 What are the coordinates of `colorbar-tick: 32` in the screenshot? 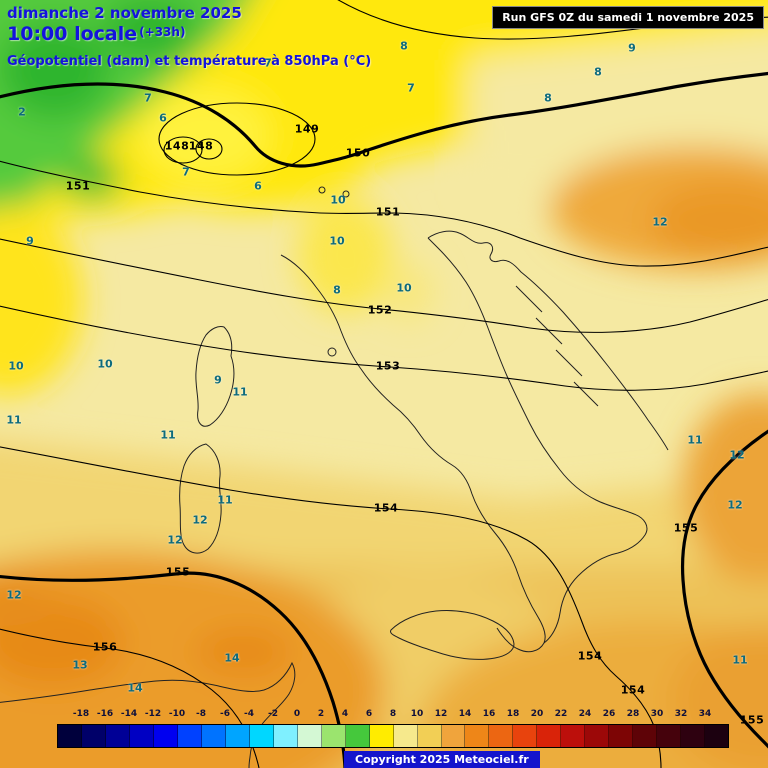 It's located at (681, 714).